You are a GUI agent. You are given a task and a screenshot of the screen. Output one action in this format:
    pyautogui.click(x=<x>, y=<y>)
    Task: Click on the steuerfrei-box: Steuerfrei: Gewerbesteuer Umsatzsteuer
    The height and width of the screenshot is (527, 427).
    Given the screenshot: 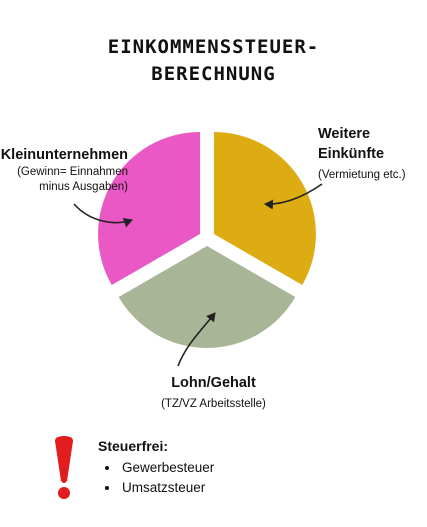 What is the action you would take?
    pyautogui.click(x=156, y=467)
    